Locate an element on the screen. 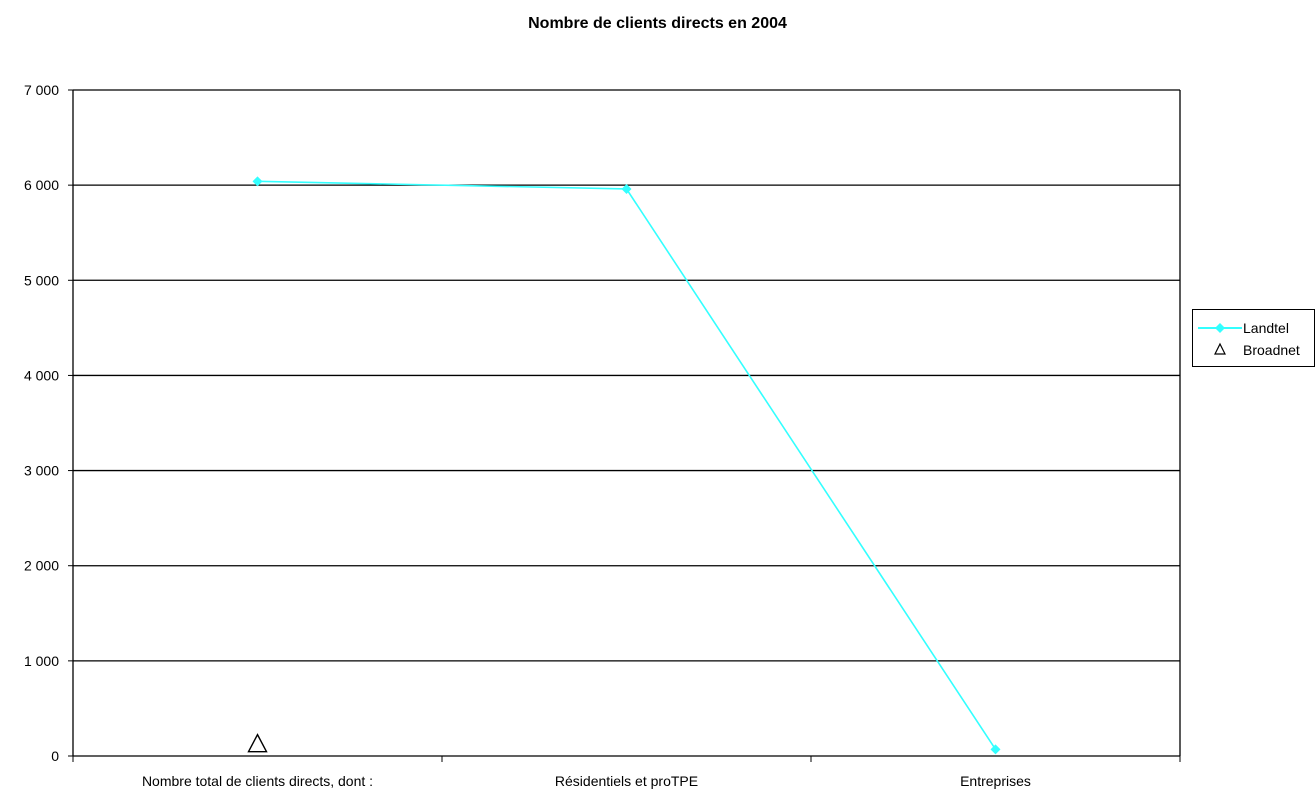  y-tick-label: 0 is located at coordinates (55, 756).